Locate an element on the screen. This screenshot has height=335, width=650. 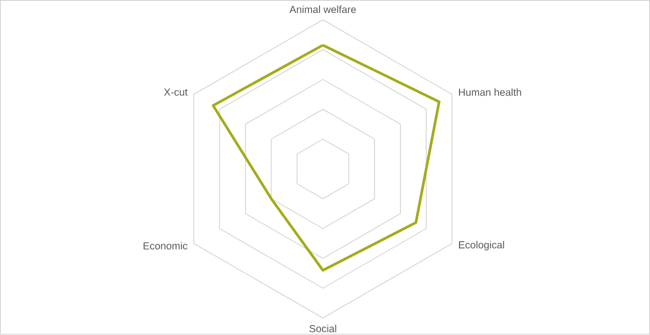
spoke-label: Animal welfare is located at coordinates (322, 10).